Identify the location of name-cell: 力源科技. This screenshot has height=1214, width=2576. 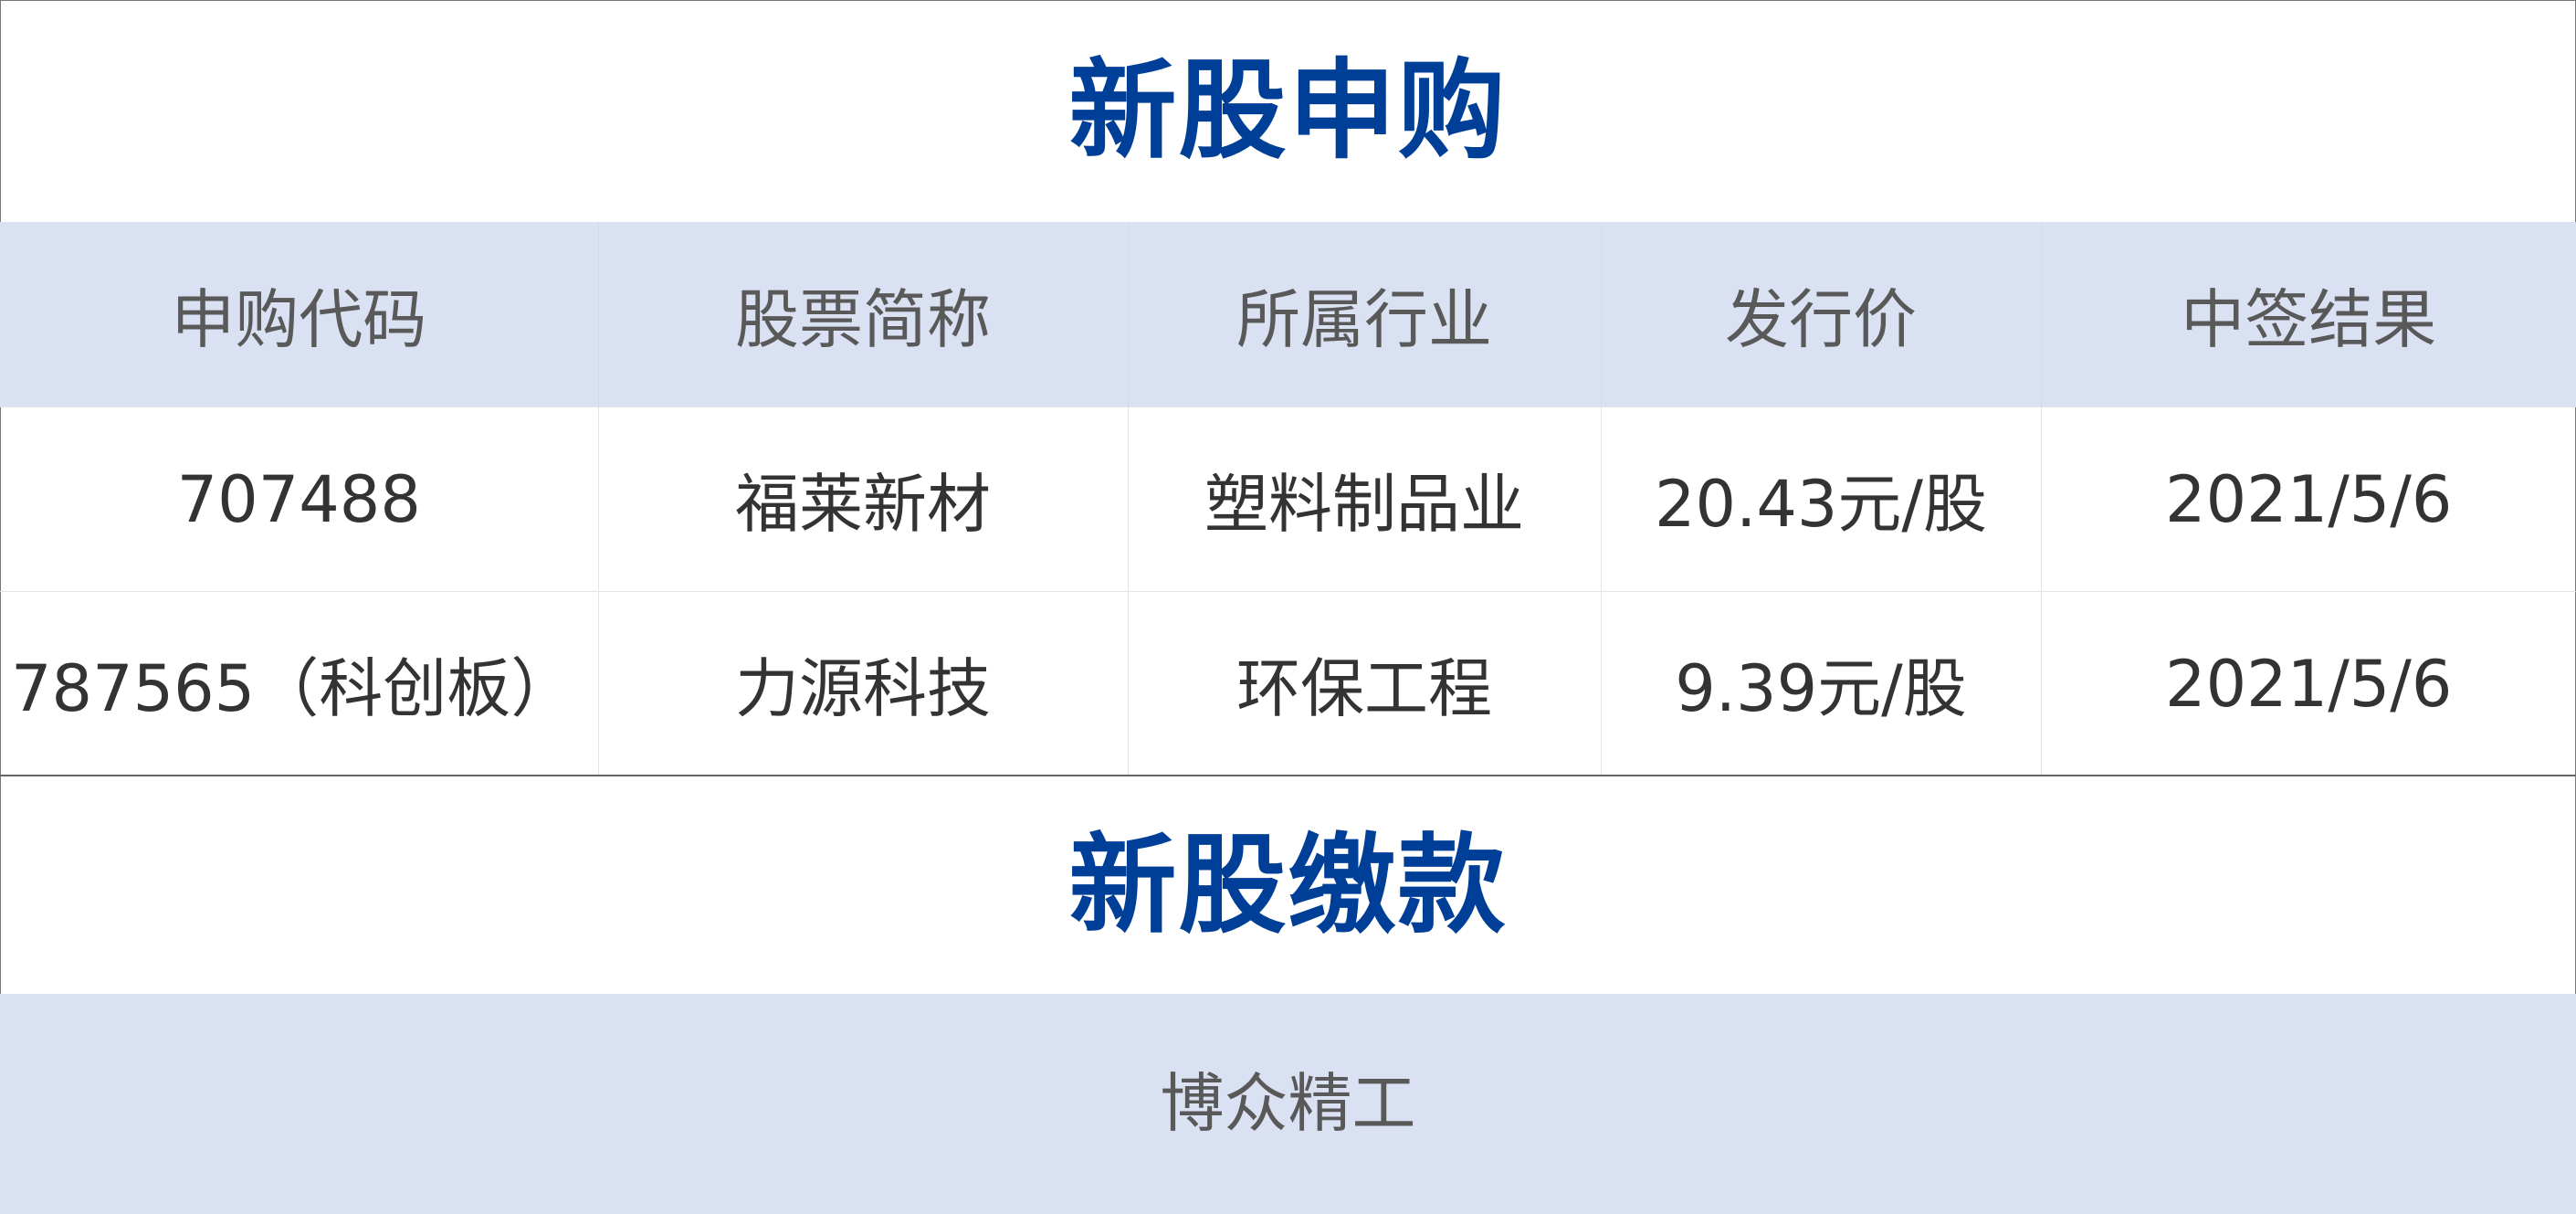
(862, 683).